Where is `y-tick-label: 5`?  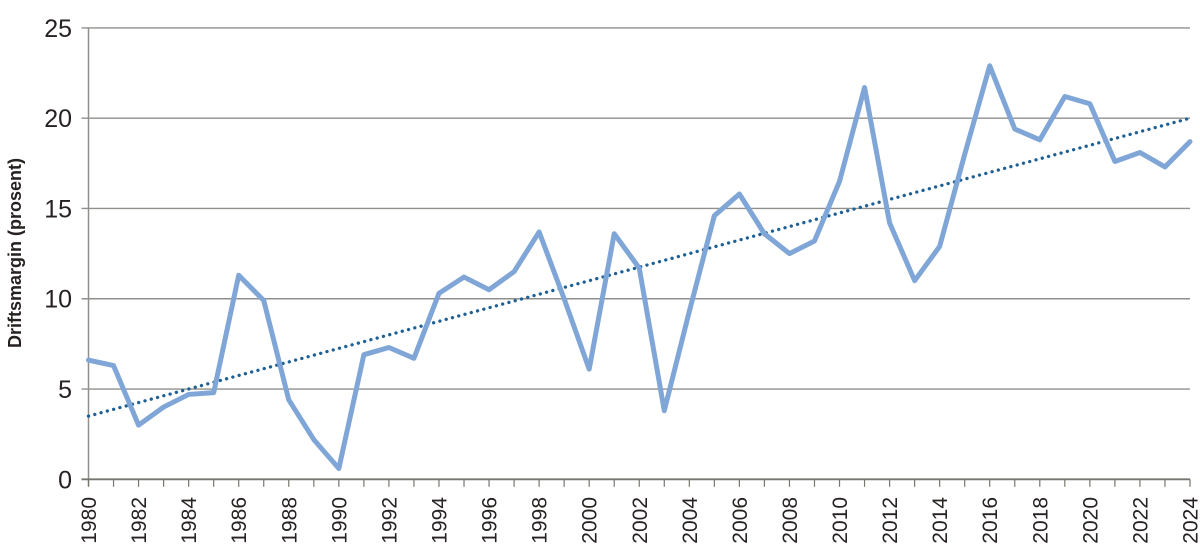 y-tick-label: 5 is located at coordinates (65, 390).